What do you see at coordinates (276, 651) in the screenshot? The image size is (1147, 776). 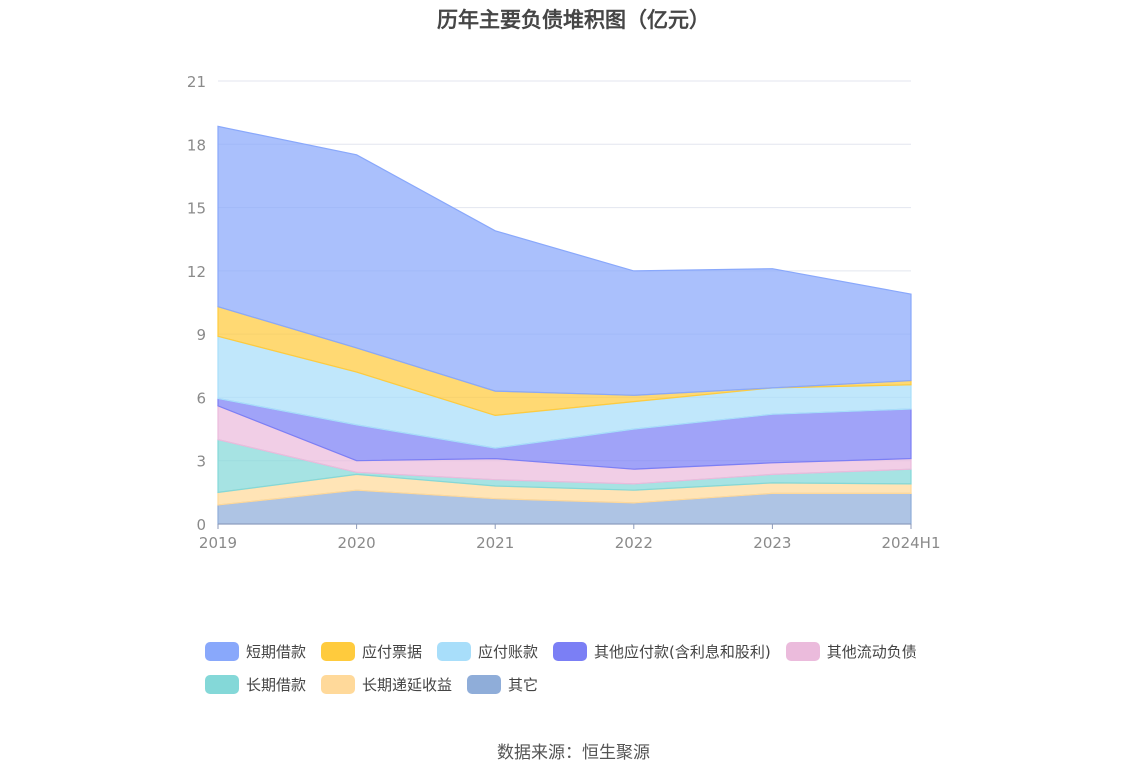 I see `legend-label: 短期借款` at bounding box center [276, 651].